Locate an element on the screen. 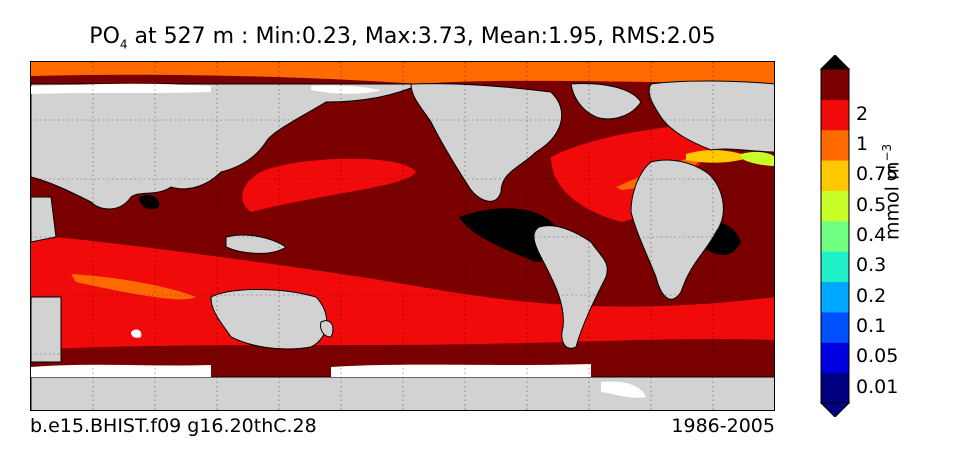 The height and width of the screenshot is (466, 964). title-variable: PO is located at coordinates (104, 36).